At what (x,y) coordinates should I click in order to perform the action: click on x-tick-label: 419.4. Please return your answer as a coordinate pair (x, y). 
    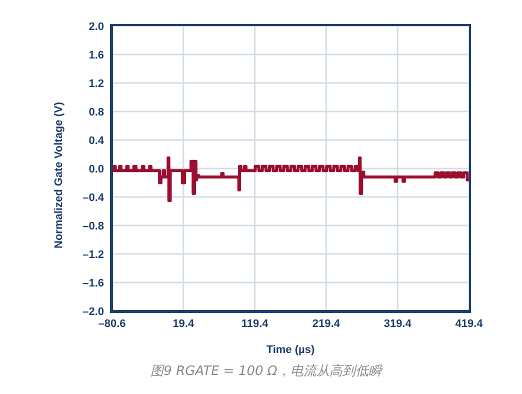
    Looking at the image, I should click on (469, 324).